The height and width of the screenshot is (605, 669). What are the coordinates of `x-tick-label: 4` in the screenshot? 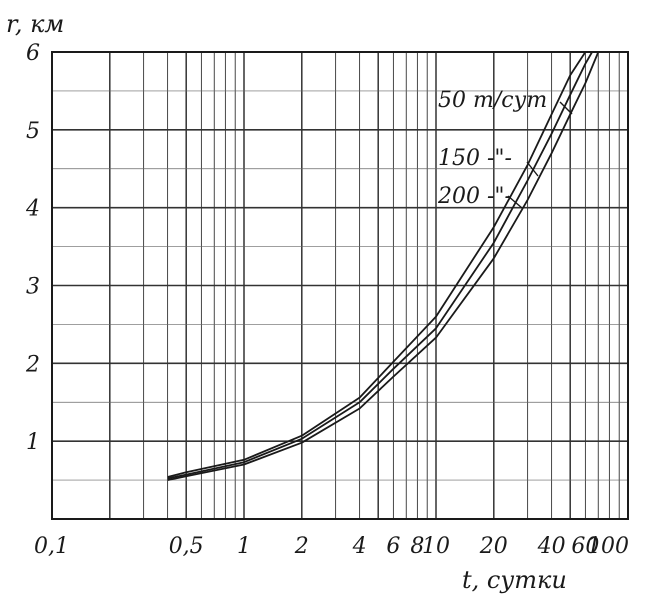 It's located at (359, 546).